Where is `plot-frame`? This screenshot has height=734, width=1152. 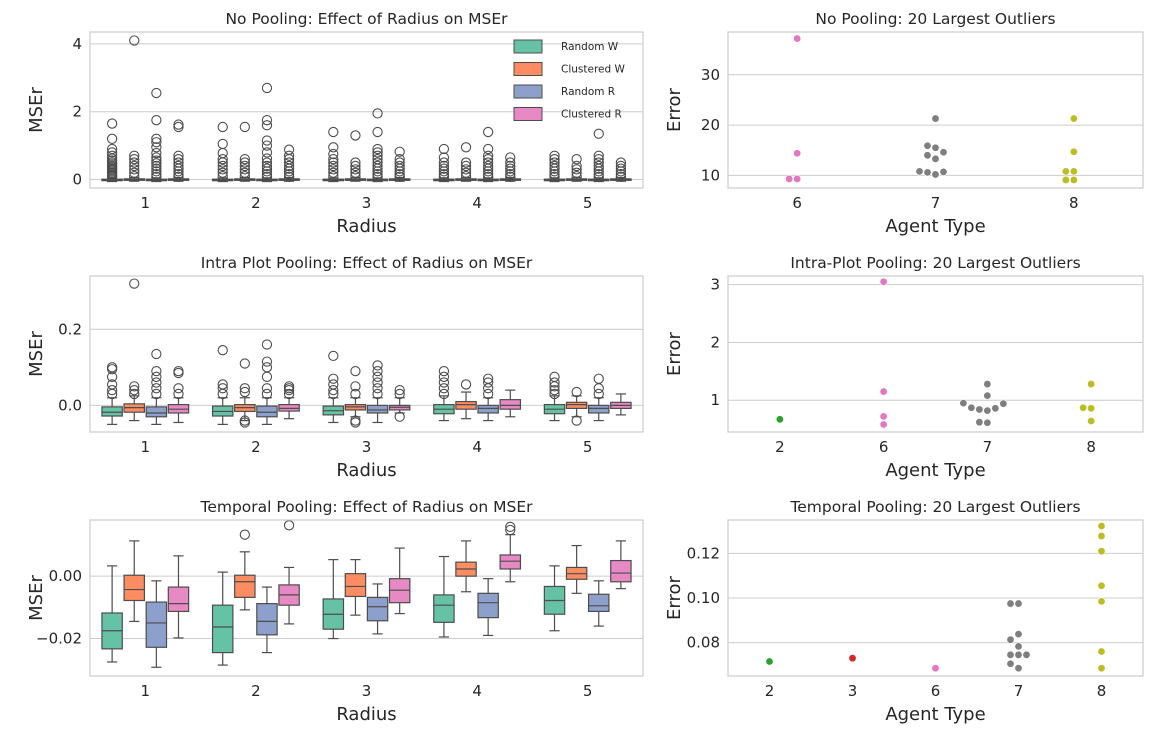 plot-frame is located at coordinates (366, 354).